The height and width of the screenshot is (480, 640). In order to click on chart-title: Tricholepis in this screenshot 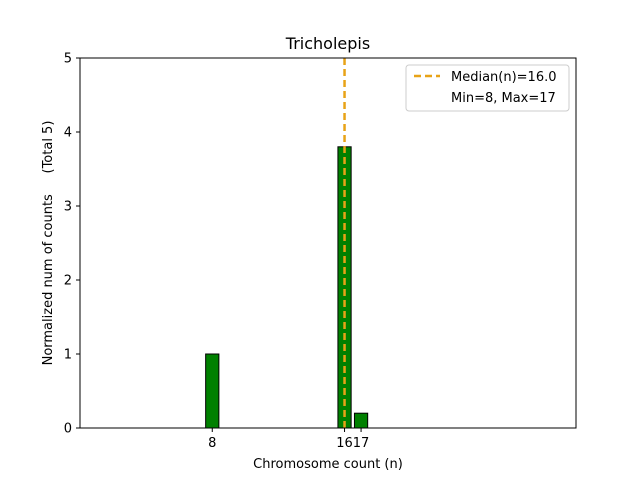, I will do `click(327, 43)`.